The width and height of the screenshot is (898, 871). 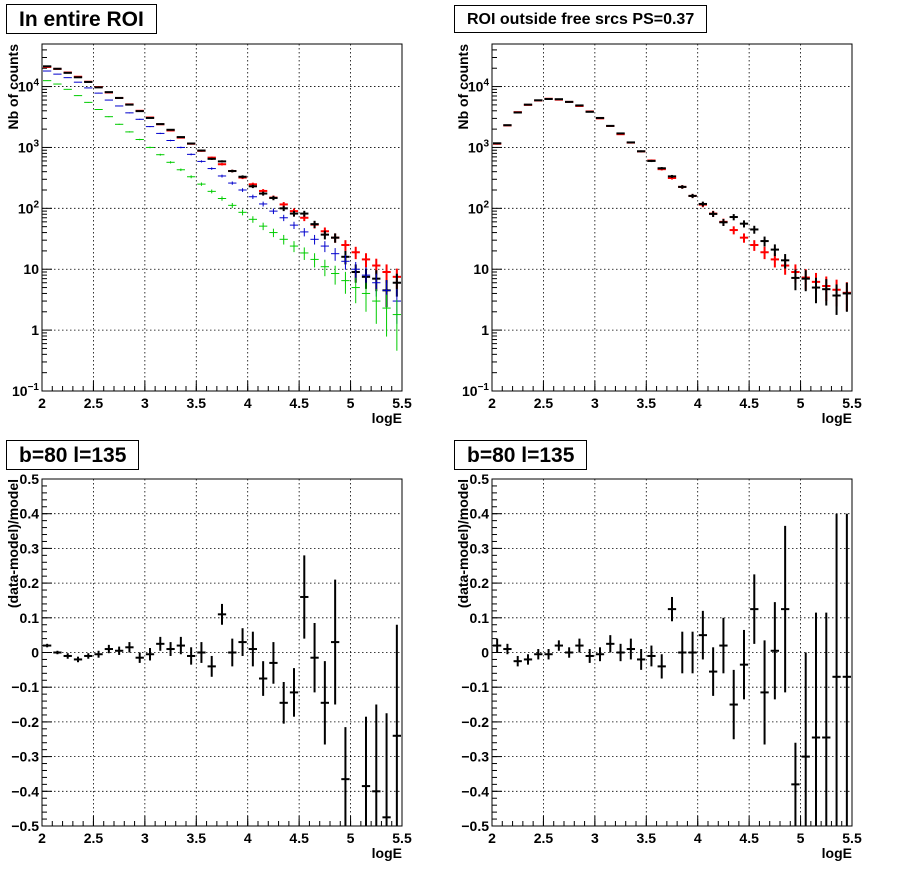 What do you see at coordinates (581, 19) in the screenshot?
I see `panel-2-title: ROI outside free srcs PS=0.37` at bounding box center [581, 19].